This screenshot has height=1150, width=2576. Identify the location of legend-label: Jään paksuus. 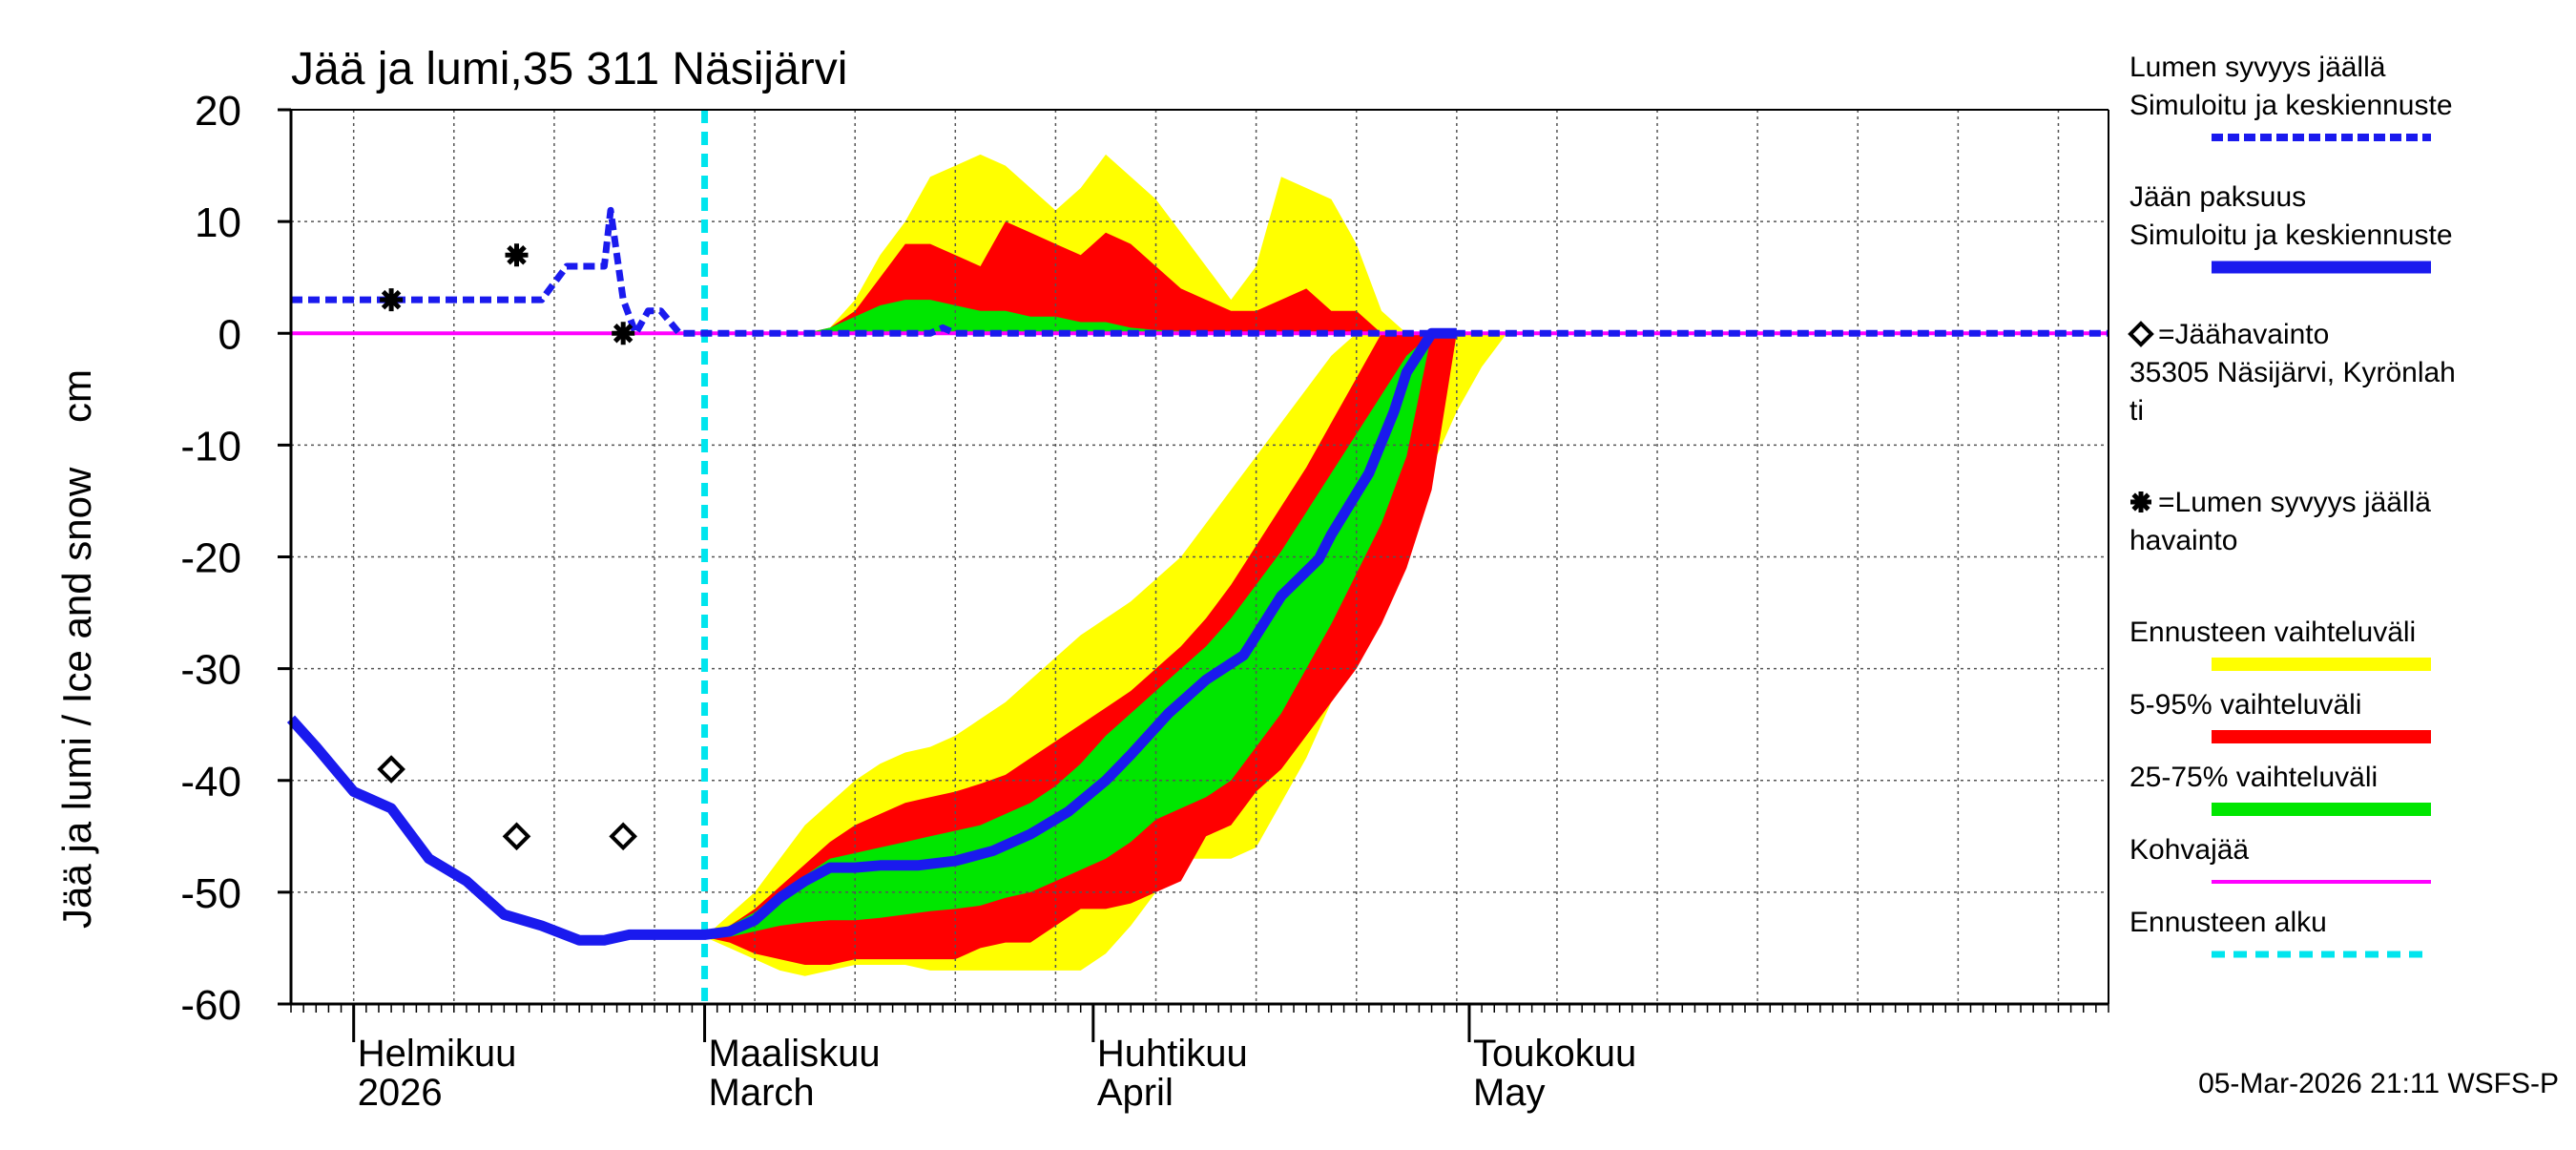
(2217, 197).